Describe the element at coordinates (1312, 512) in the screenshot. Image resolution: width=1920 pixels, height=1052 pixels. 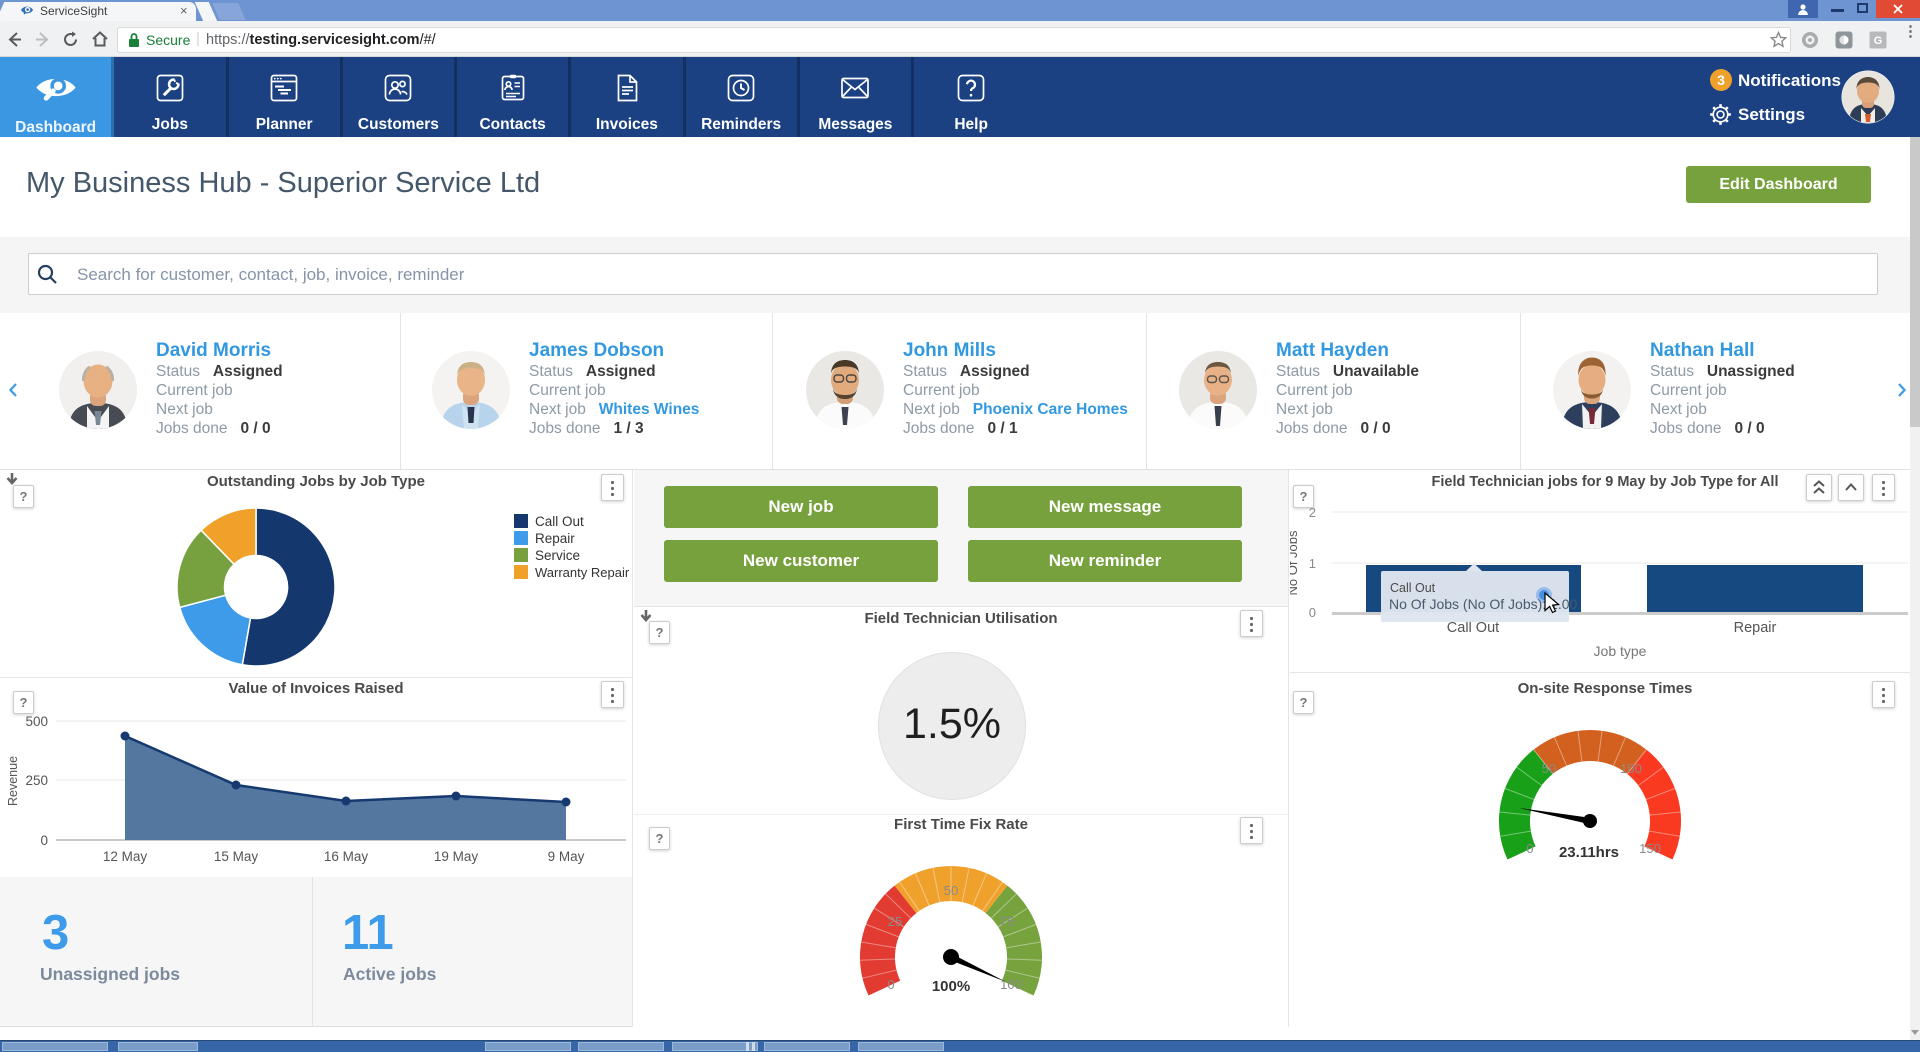
I see `svg-text: 2` at that location.